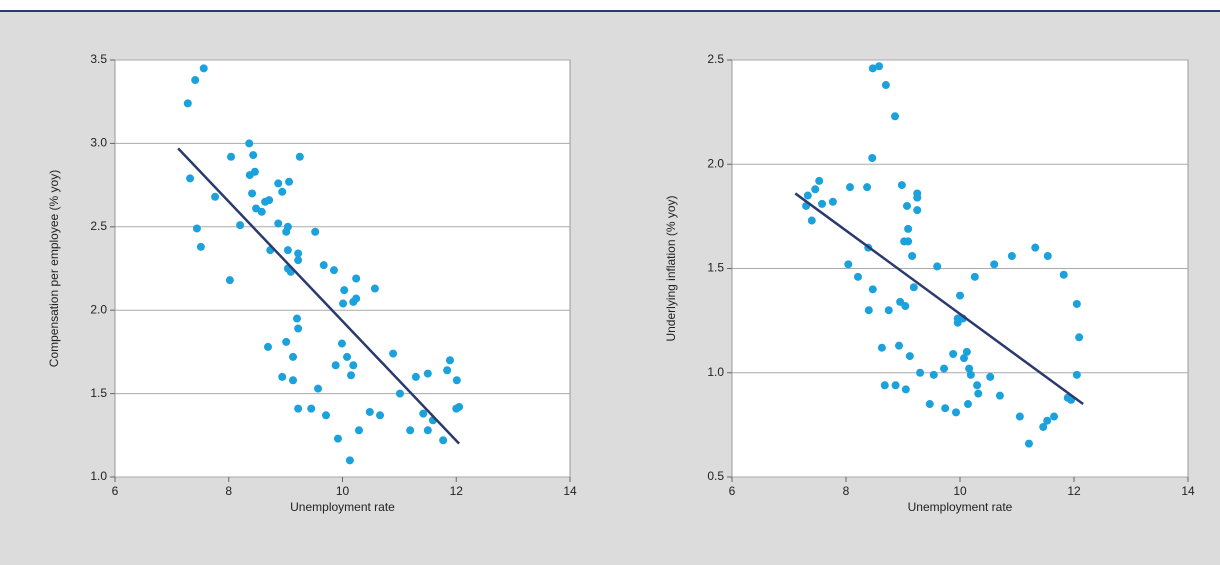 Image resolution: width=1220 pixels, height=565 pixels. Describe the element at coordinates (570, 491) in the screenshot. I see `x-tick-label: 14` at that location.